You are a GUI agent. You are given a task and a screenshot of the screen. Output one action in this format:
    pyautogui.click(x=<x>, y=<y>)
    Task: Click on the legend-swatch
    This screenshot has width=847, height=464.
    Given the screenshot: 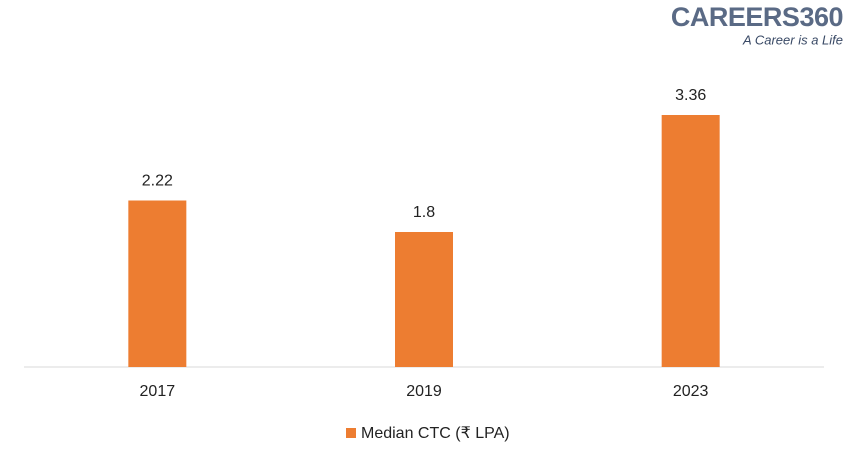 What is the action you would take?
    pyautogui.click(x=351, y=433)
    